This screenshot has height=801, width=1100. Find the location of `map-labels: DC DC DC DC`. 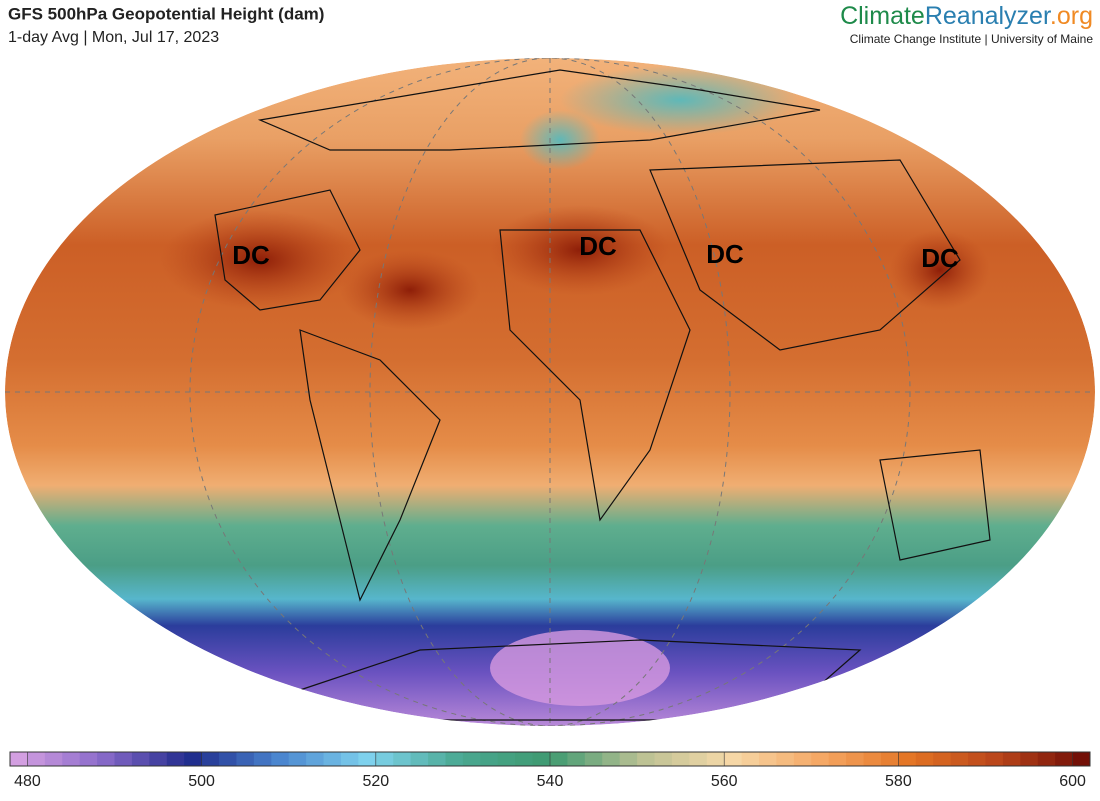

map-labels: DC DC DC DC is located at coordinates (595, 252).